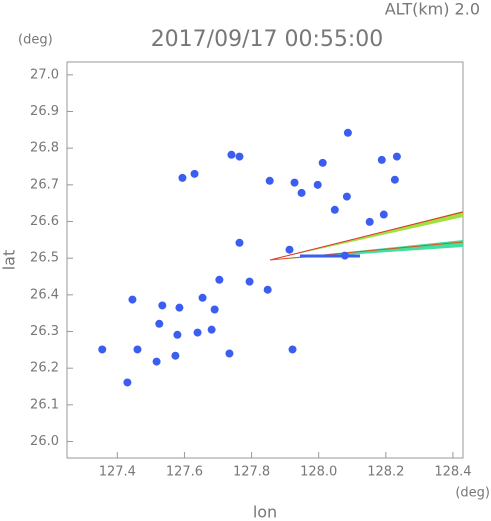 The height and width of the screenshot is (521, 491). Describe the element at coordinates (35, 40) in the screenshot. I see `y-unit: (deg)` at that location.